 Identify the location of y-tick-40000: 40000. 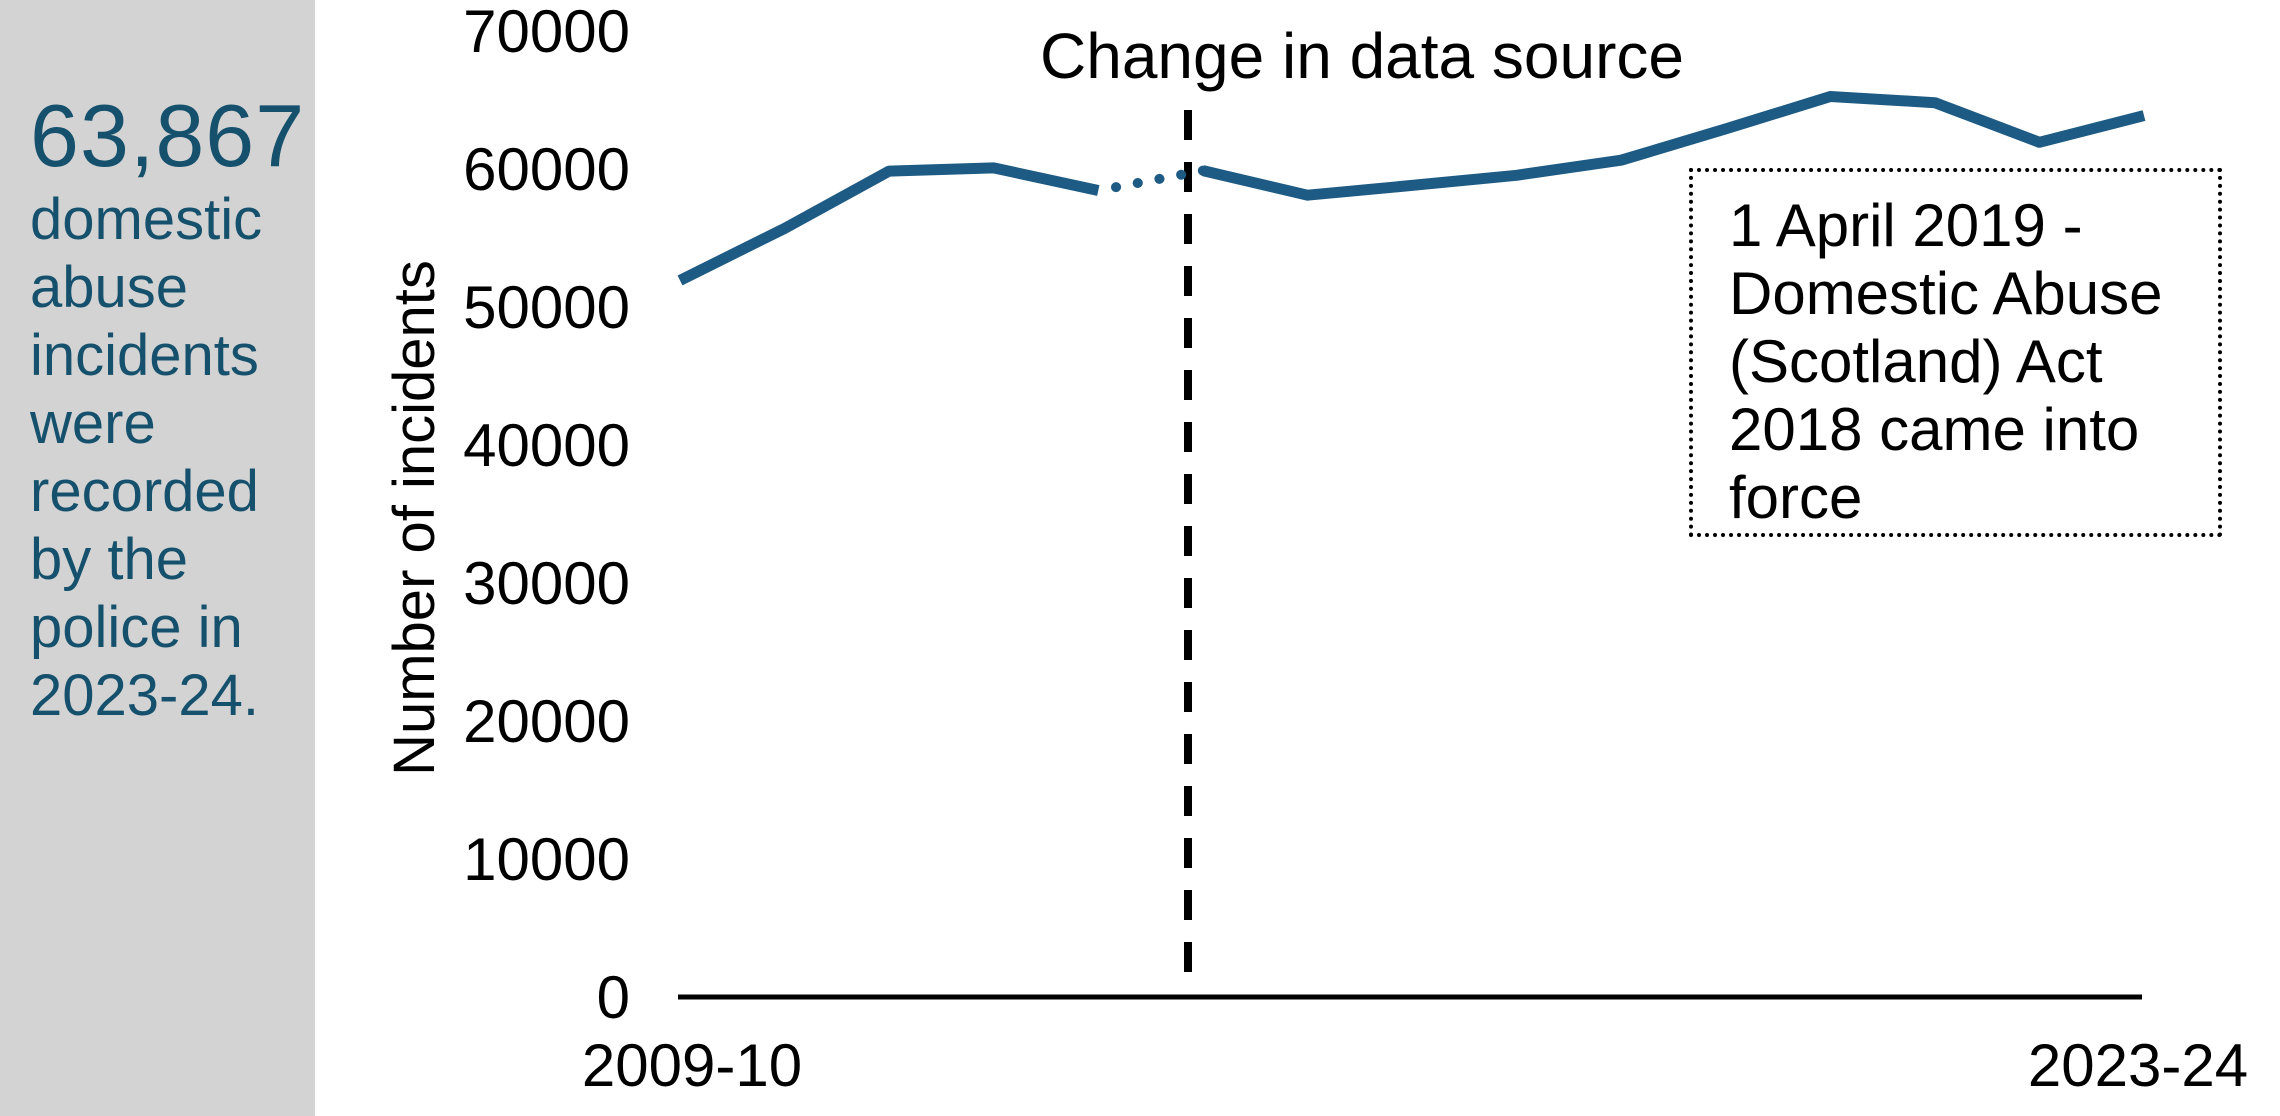
(546, 445).